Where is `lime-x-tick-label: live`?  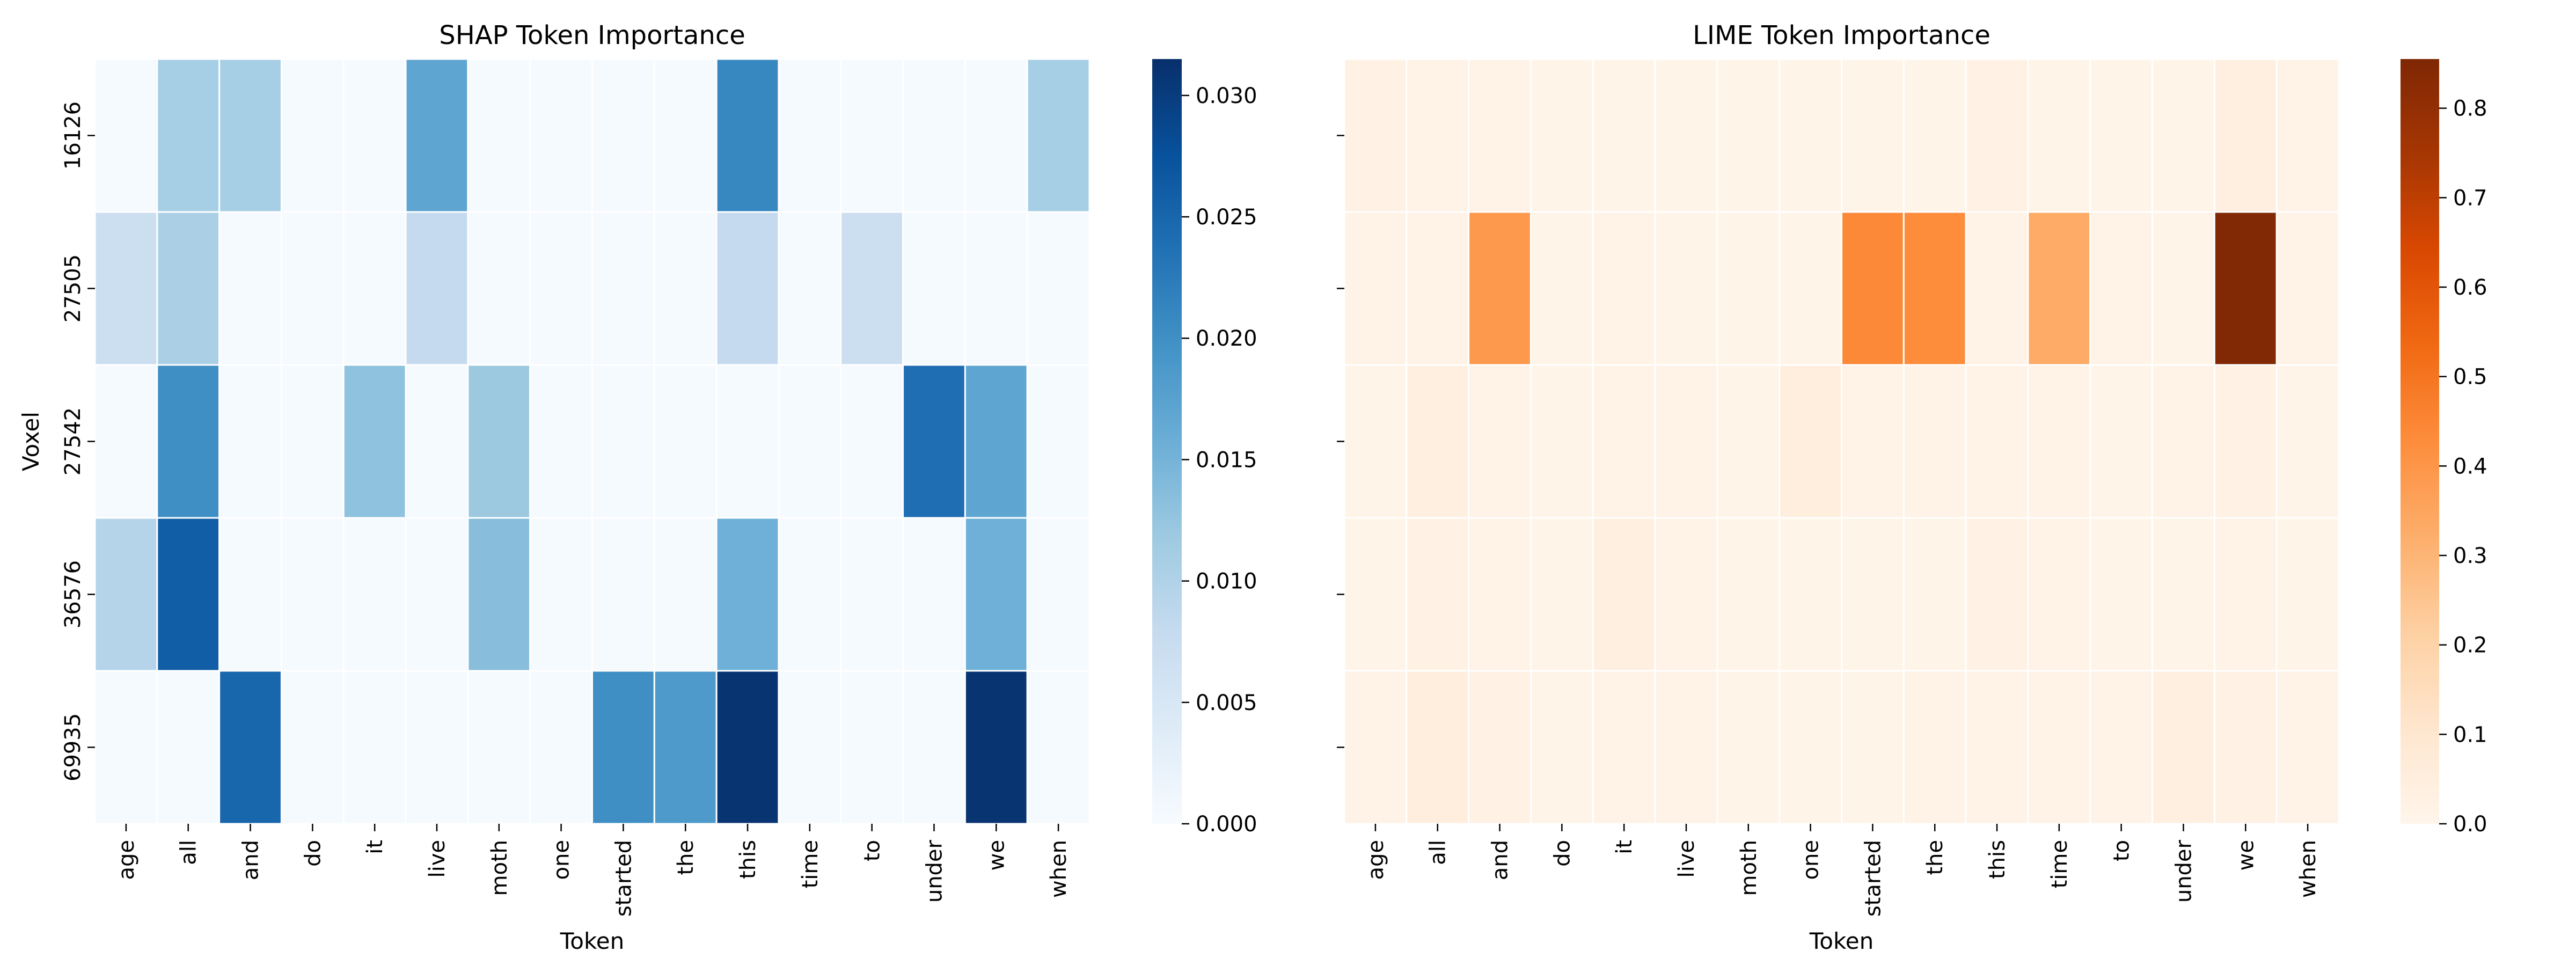 lime-x-tick-label: live is located at coordinates (1686, 859).